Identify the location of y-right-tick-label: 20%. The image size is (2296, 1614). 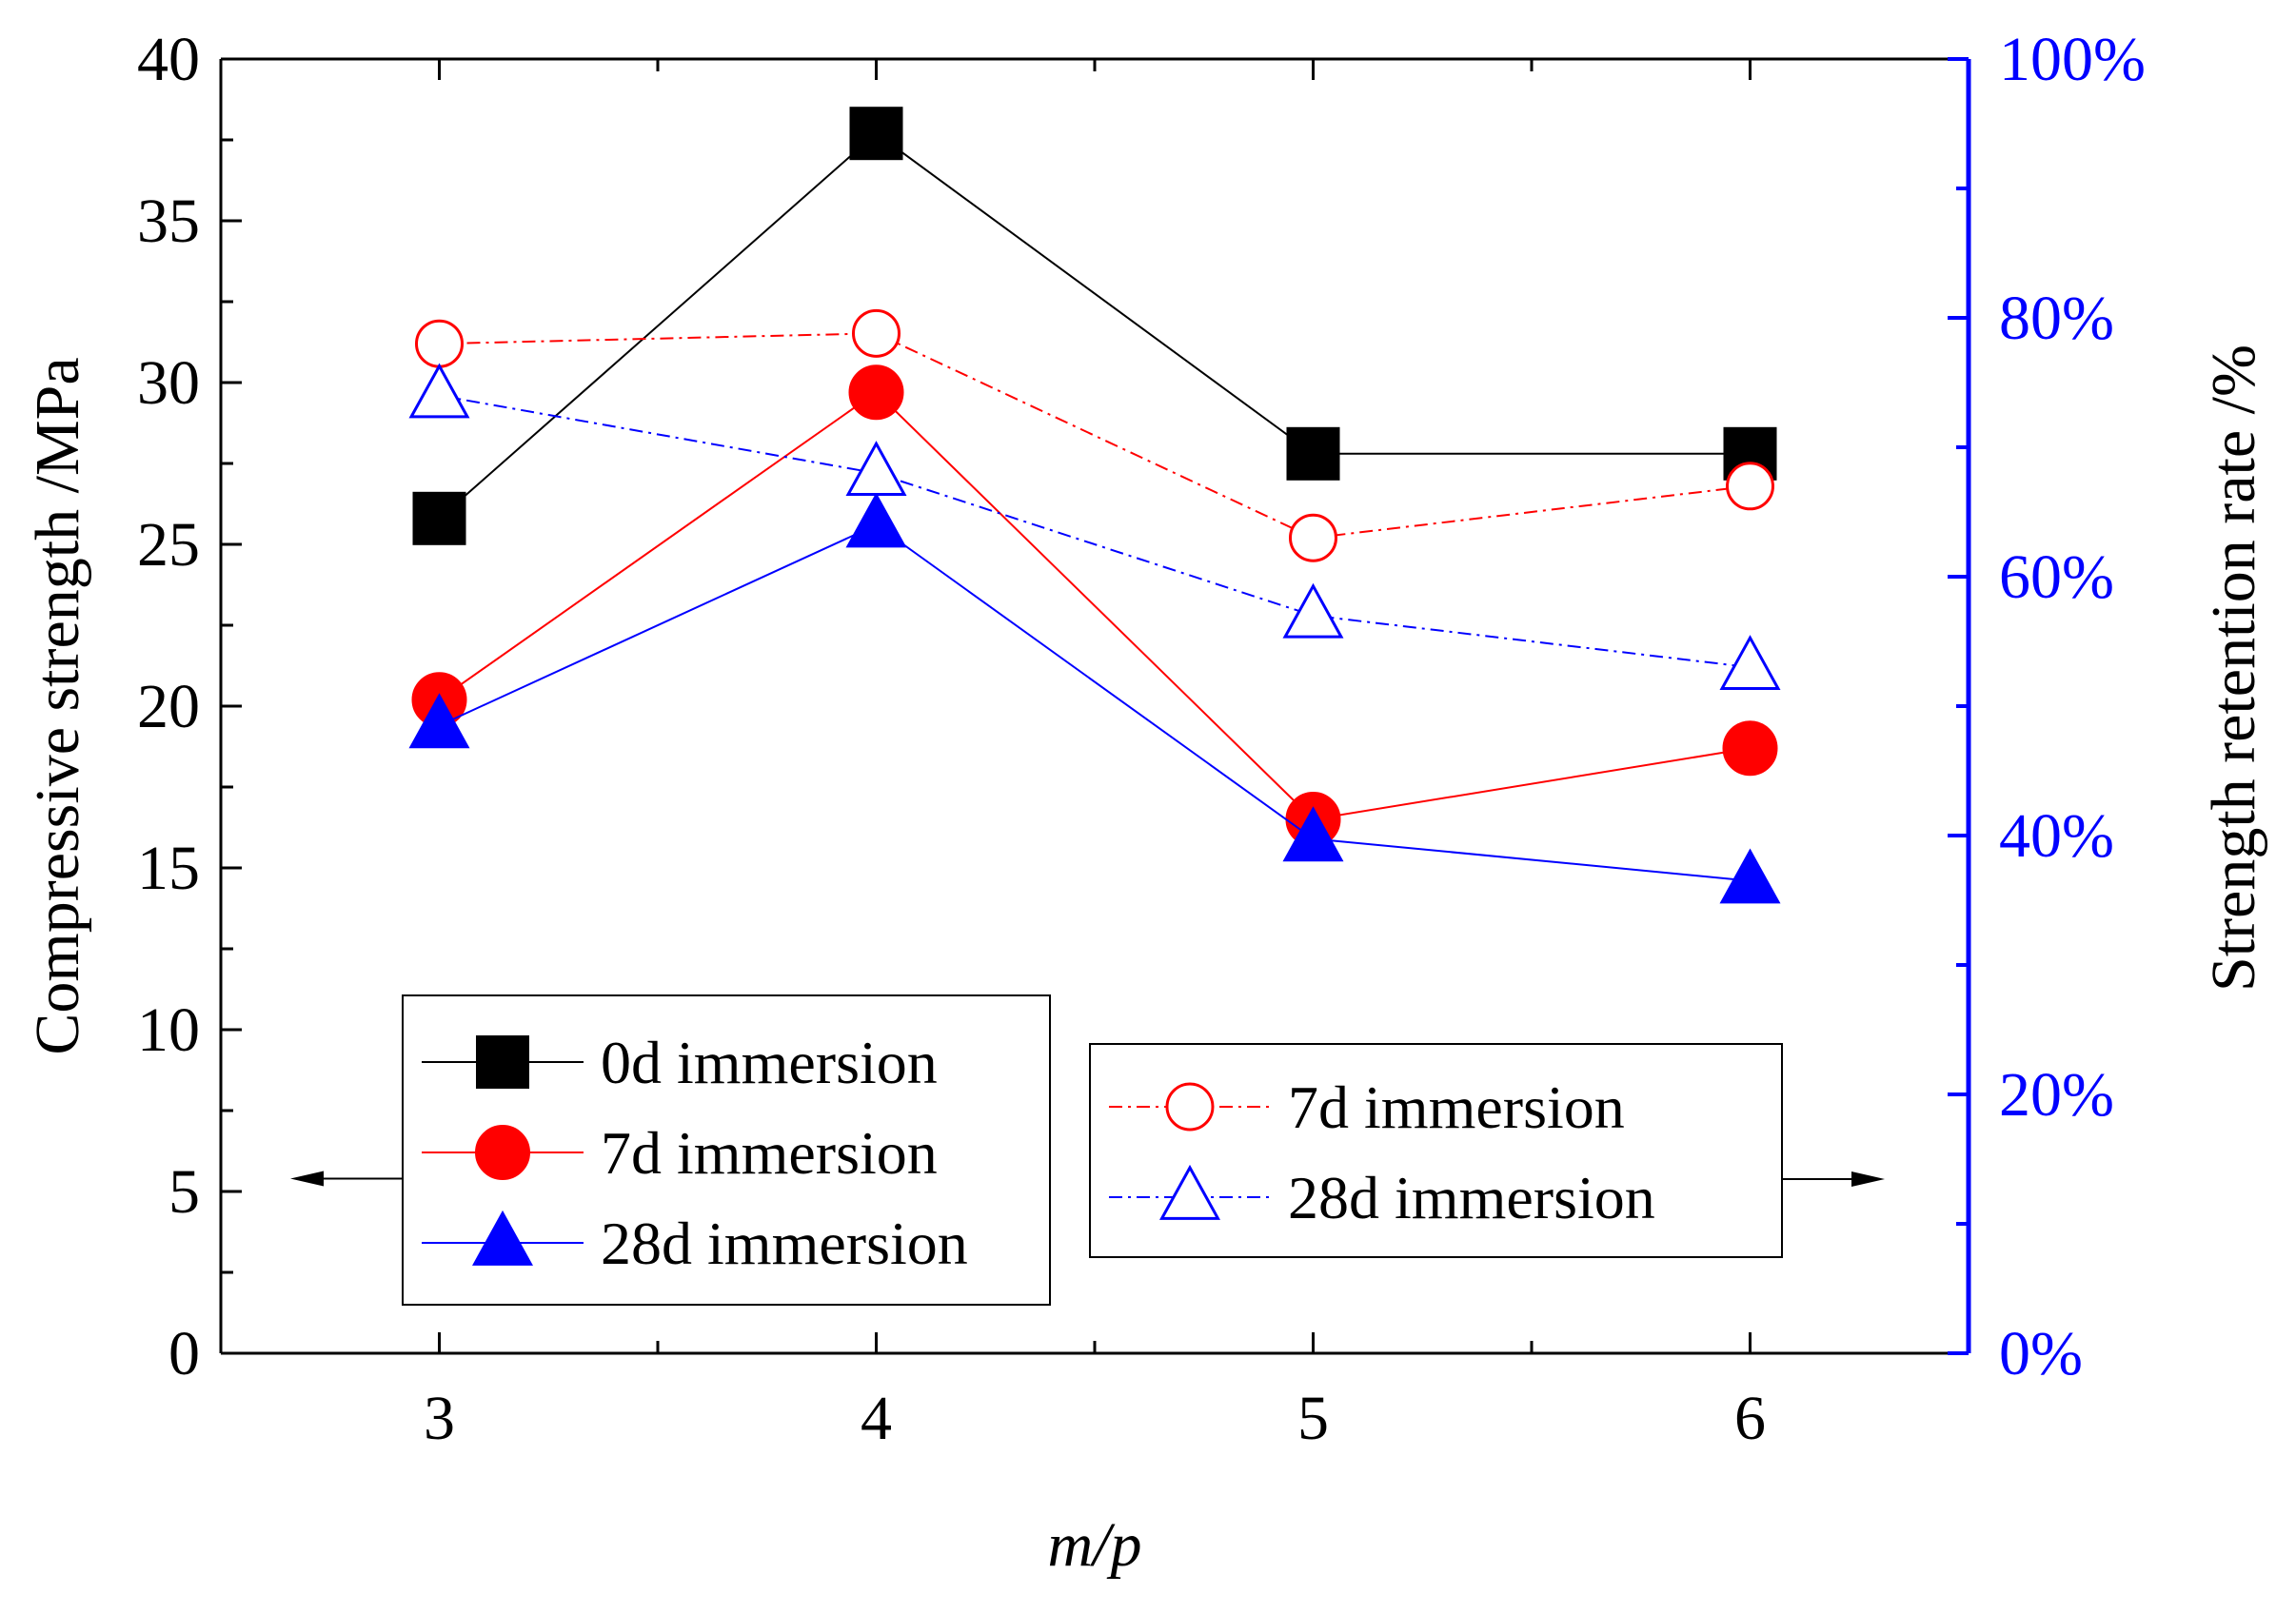
(2056, 1095).